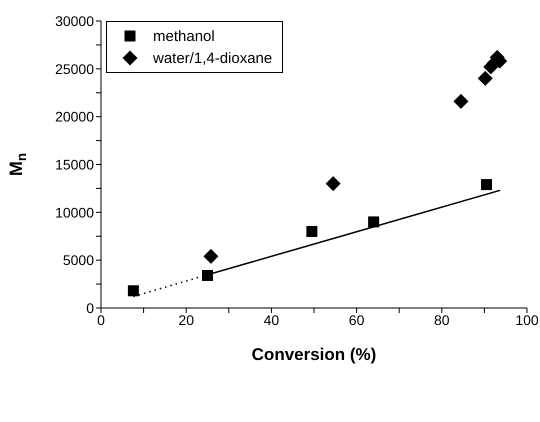  I want to click on y-tick-label: 10000, so click(74, 212).